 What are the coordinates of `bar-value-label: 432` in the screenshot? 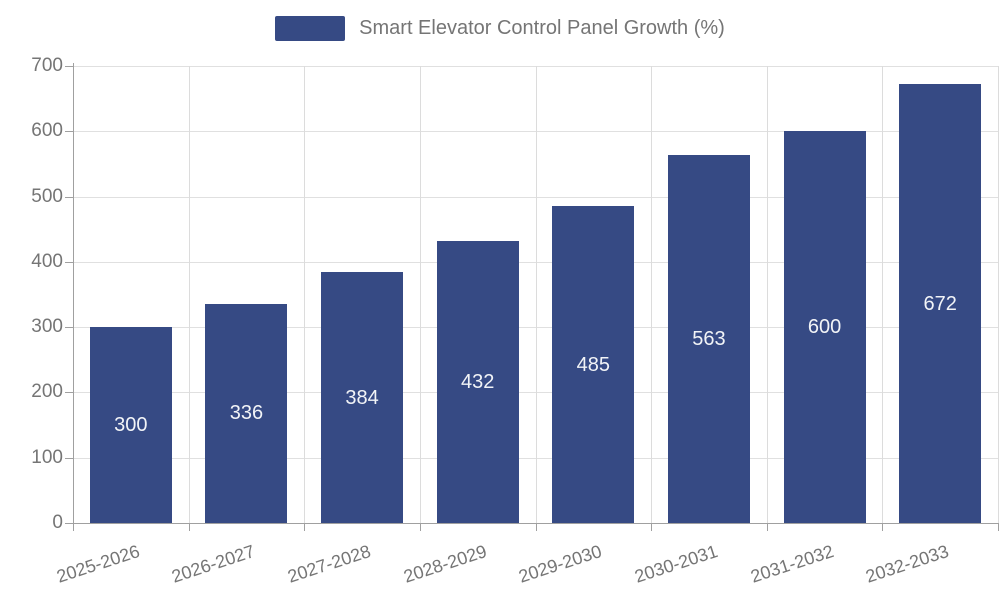 It's located at (478, 381).